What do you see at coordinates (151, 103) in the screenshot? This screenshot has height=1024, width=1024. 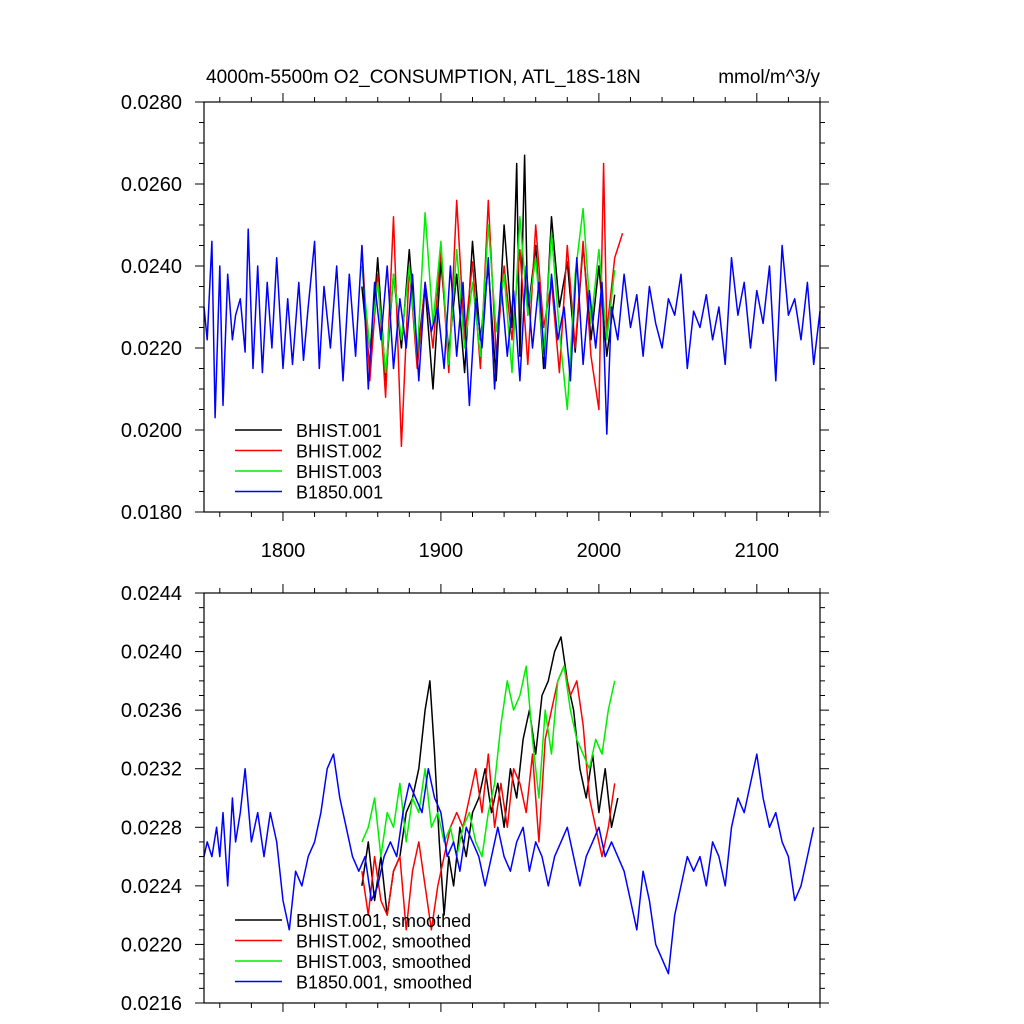 I see `y-tick-label: 0.0280` at bounding box center [151, 103].